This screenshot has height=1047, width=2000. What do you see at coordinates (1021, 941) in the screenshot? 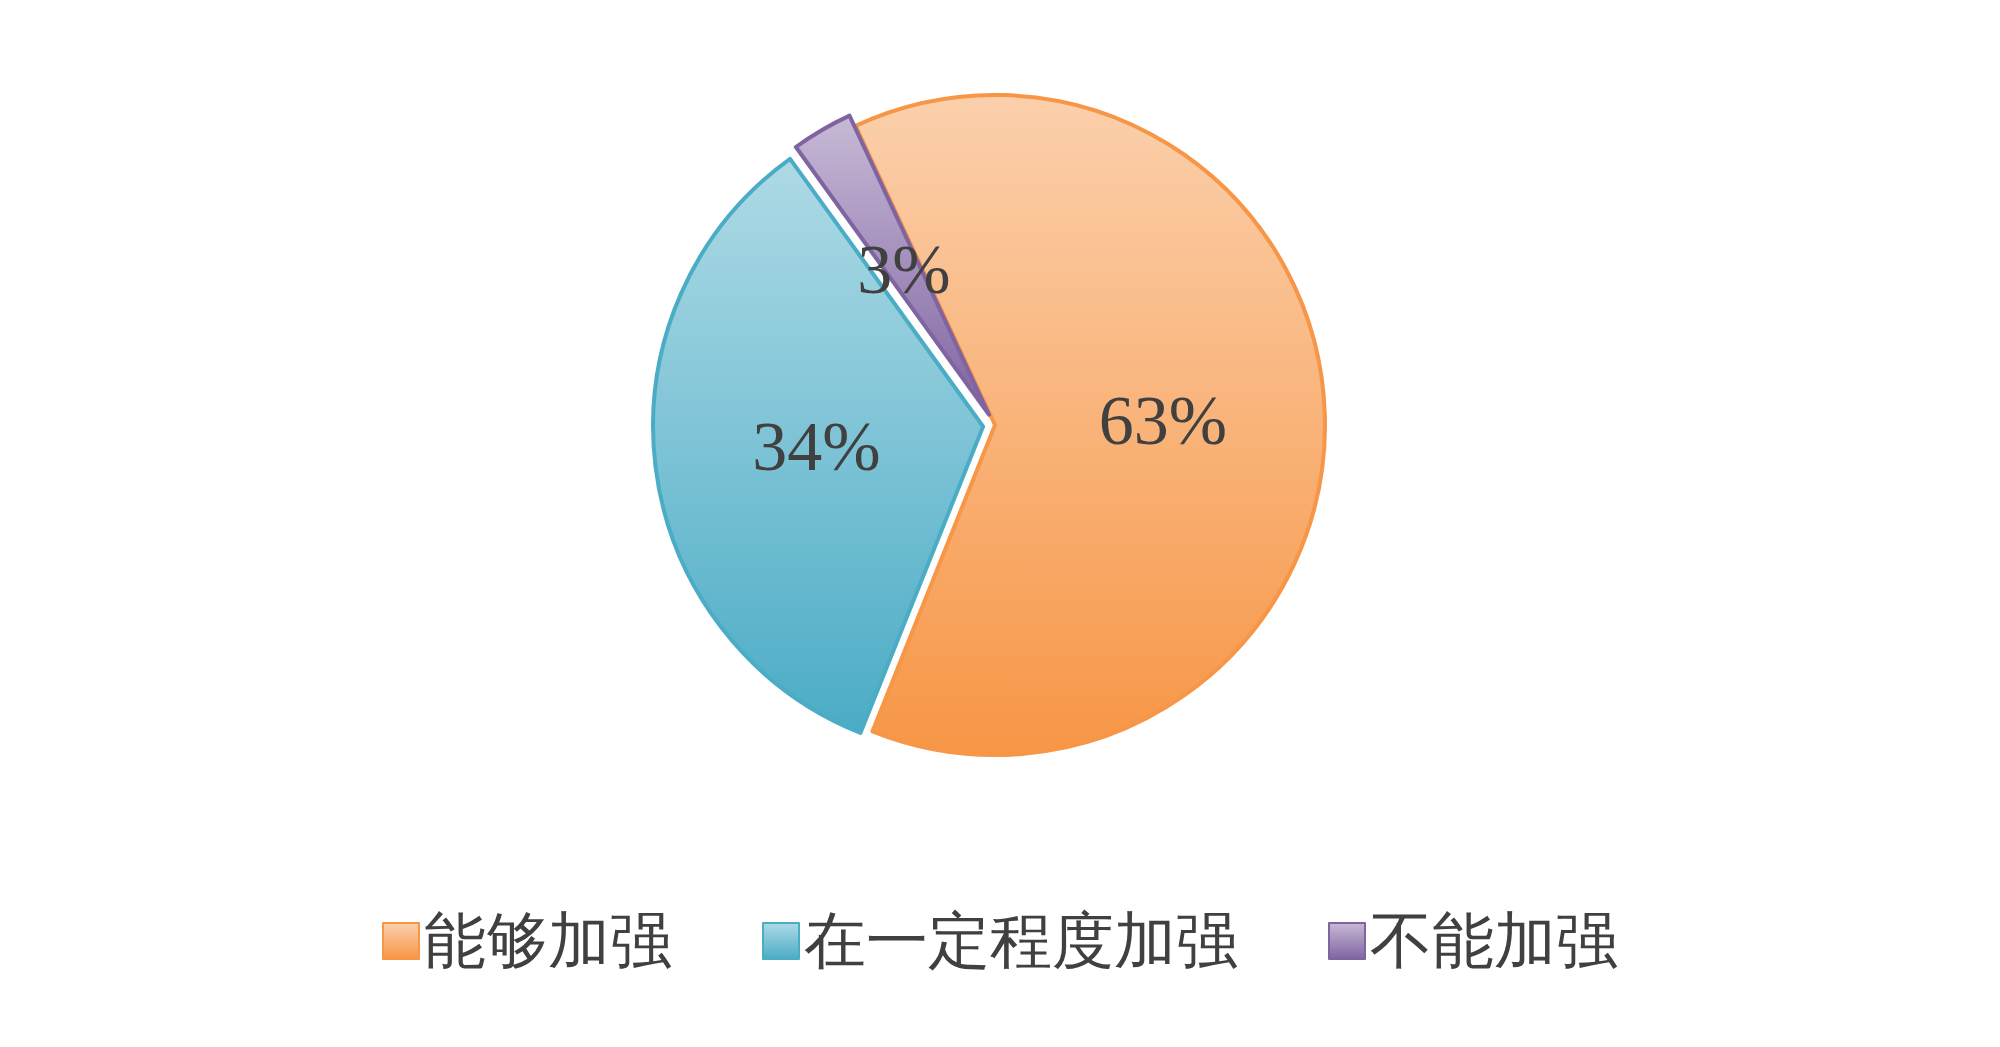
I see `legend-label: 在一定程度加强` at bounding box center [1021, 941].